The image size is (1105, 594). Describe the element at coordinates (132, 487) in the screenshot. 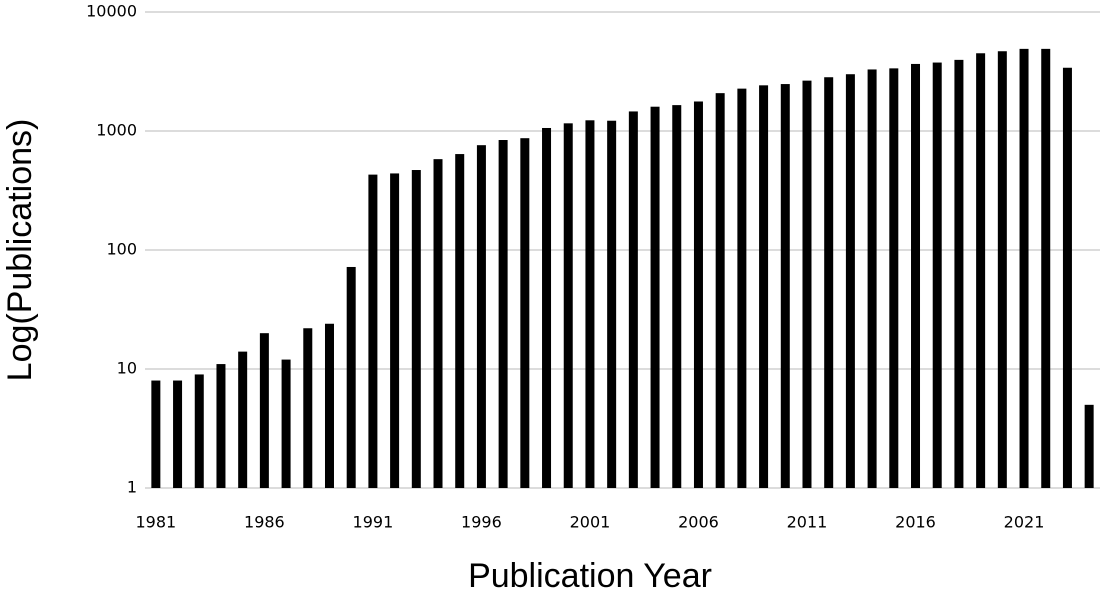

I see `y-tick-label: 1` at that location.